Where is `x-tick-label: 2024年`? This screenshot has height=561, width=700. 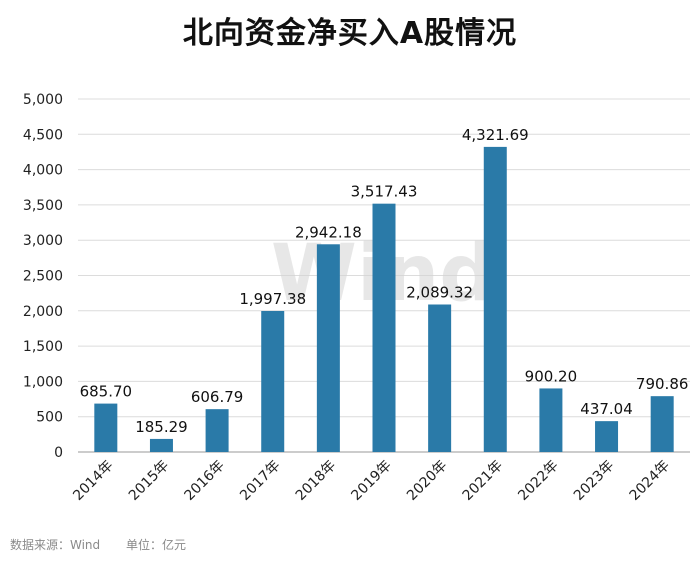 x-tick-label: 2024年 is located at coordinates (650, 481).